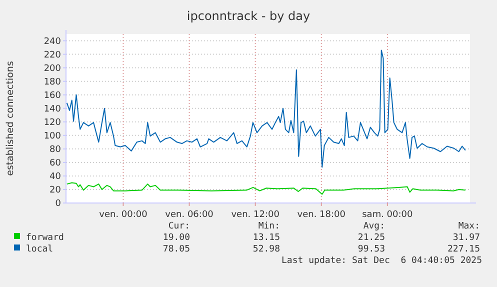 This screenshot has height=287, width=497. I want to click on y-tick-label: 140, so click(53, 109).